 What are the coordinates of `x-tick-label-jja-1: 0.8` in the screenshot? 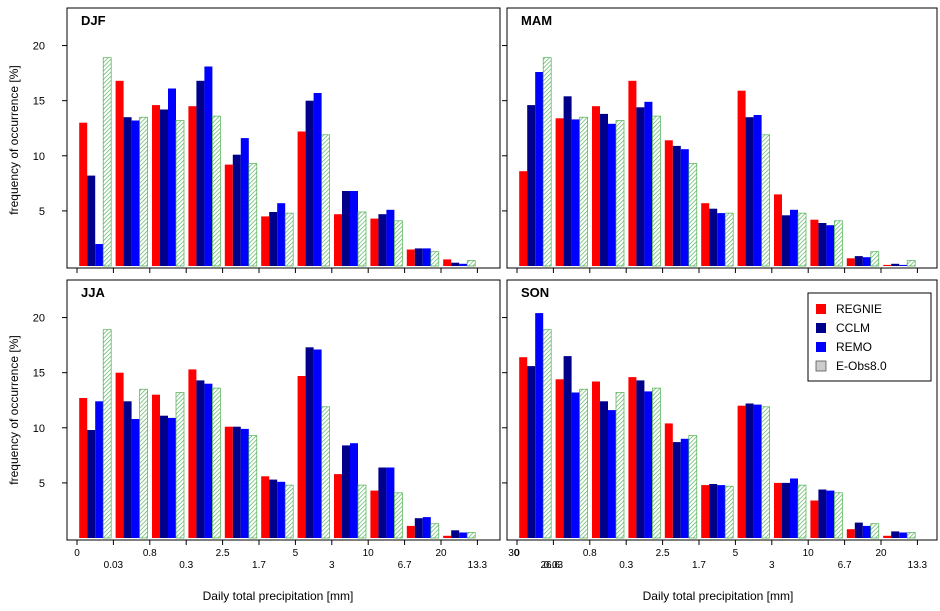 It's located at (150, 553).